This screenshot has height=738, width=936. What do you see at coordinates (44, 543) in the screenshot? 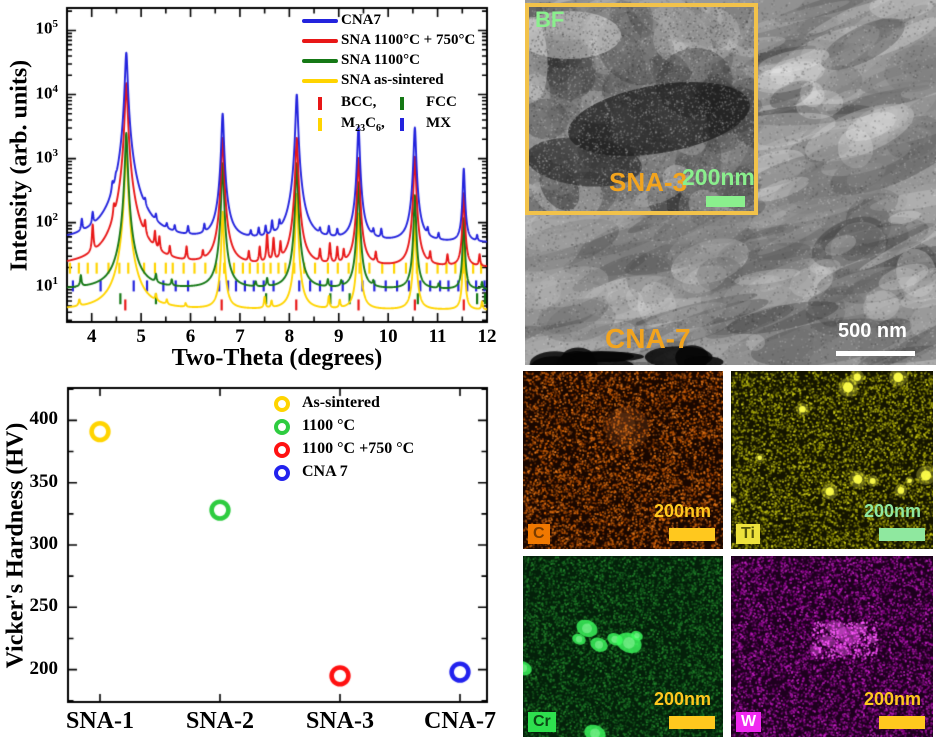
I see `hardness-y-tick-300: 300` at bounding box center [44, 543].